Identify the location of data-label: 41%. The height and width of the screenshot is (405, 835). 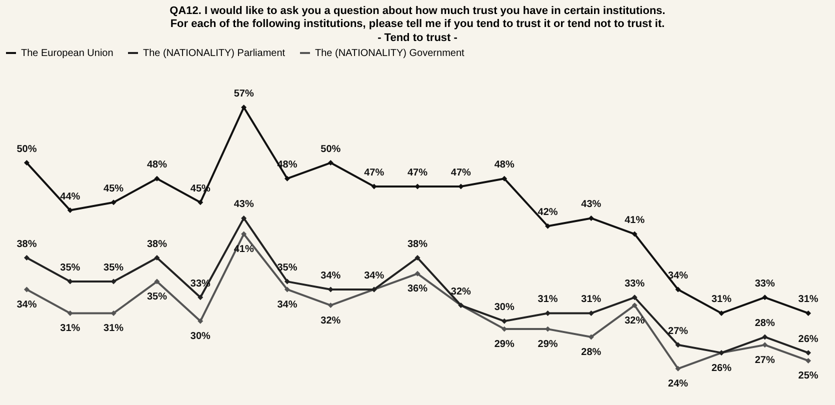
(634, 220).